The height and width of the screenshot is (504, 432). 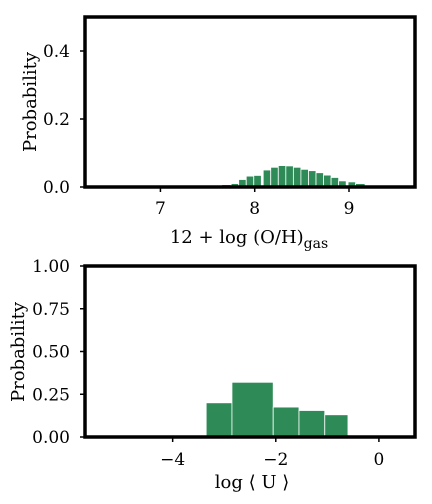 I want to click on top-xlabel-subscript: gas, so click(x=316, y=244).